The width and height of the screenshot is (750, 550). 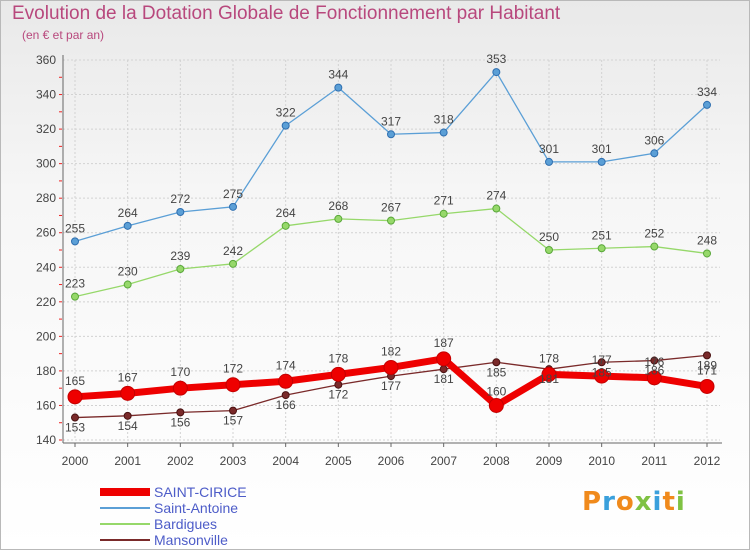 What do you see at coordinates (602, 149) in the screenshot?
I see `data-label: 301` at bounding box center [602, 149].